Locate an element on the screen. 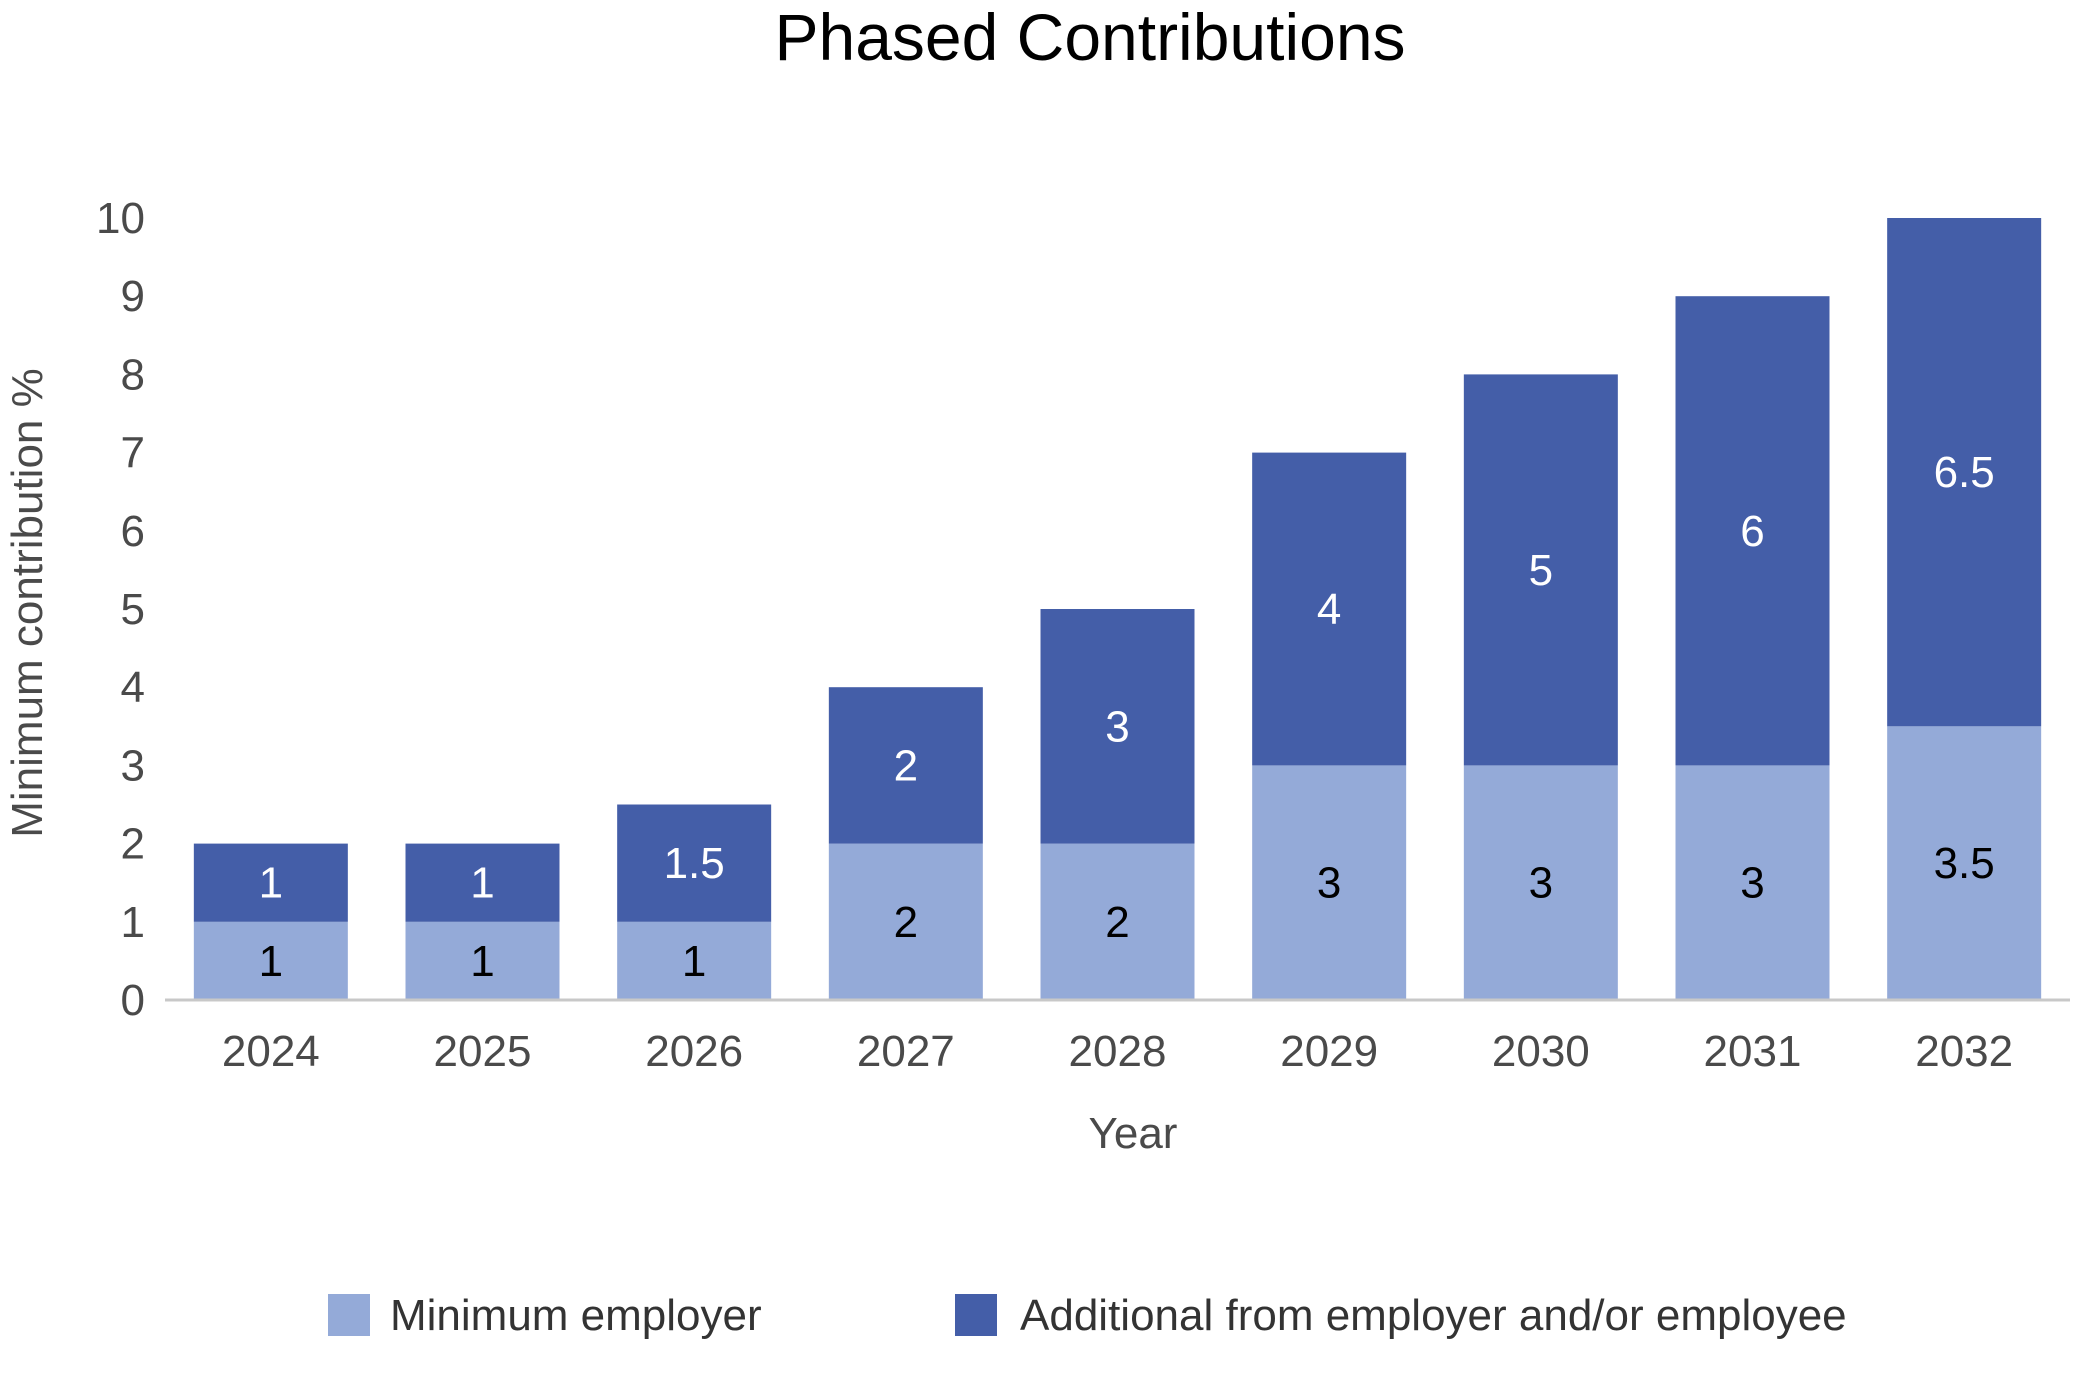 The height and width of the screenshot is (1396, 2100). x-tick-label: 2030 is located at coordinates (1541, 1051).